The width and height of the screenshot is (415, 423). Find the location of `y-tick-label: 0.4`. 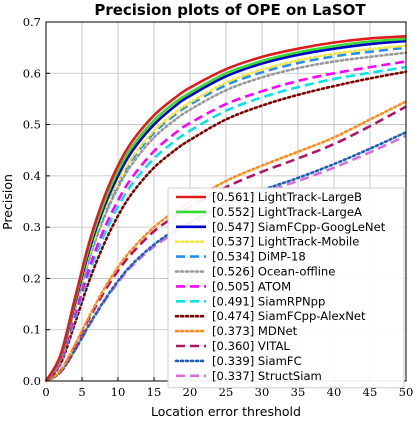

y-tick-label: 0.4 is located at coordinates (32, 176).